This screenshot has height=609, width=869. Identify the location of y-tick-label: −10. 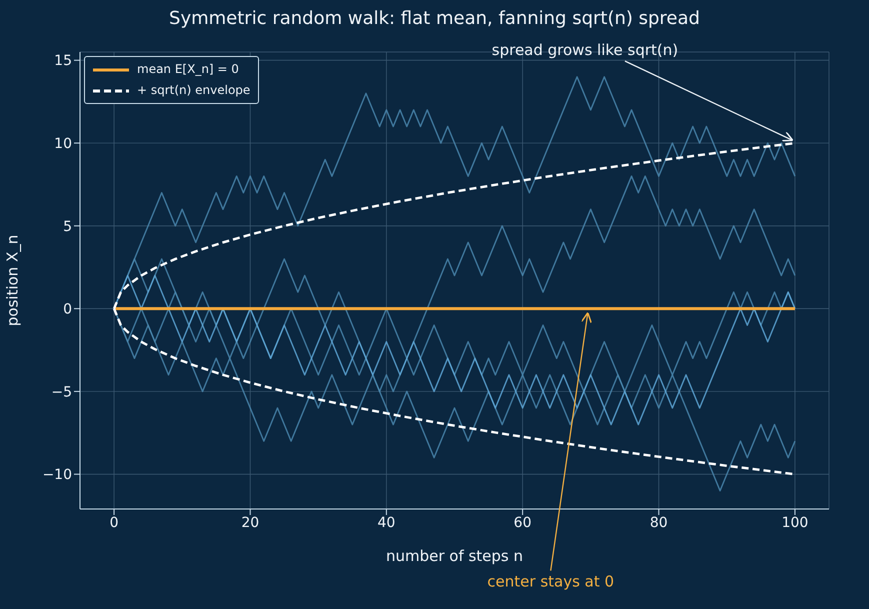
(57, 475).